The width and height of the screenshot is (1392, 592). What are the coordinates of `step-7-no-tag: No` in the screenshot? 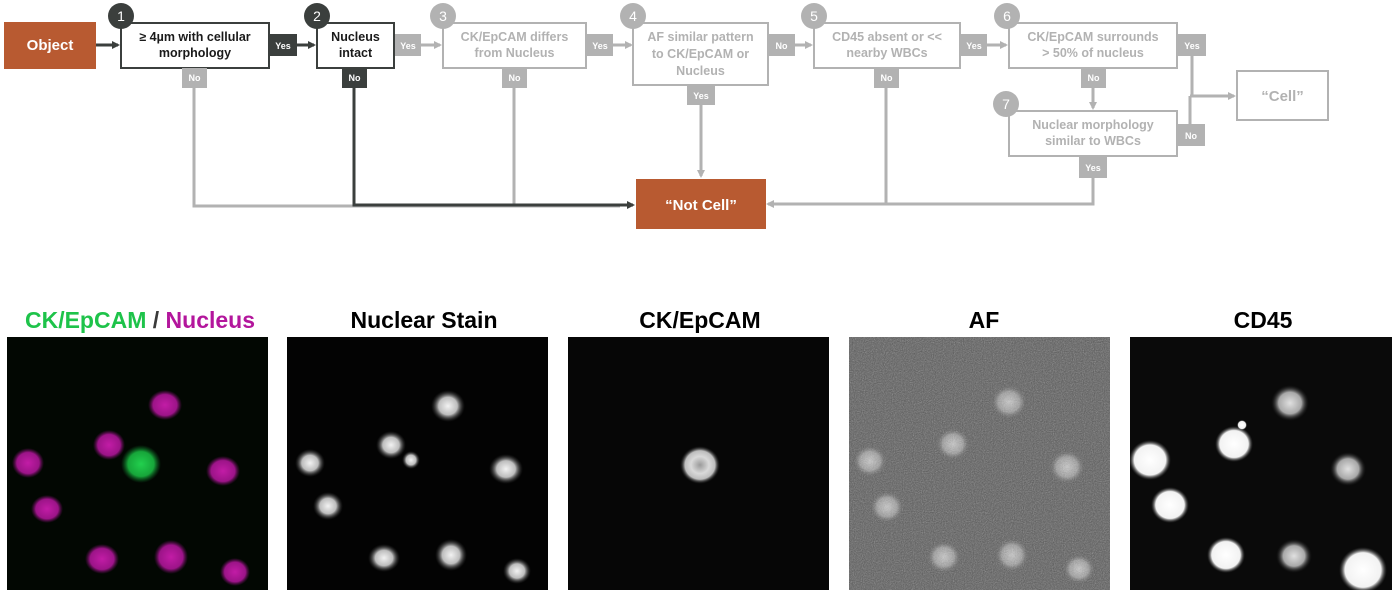 It's located at (1191, 136).